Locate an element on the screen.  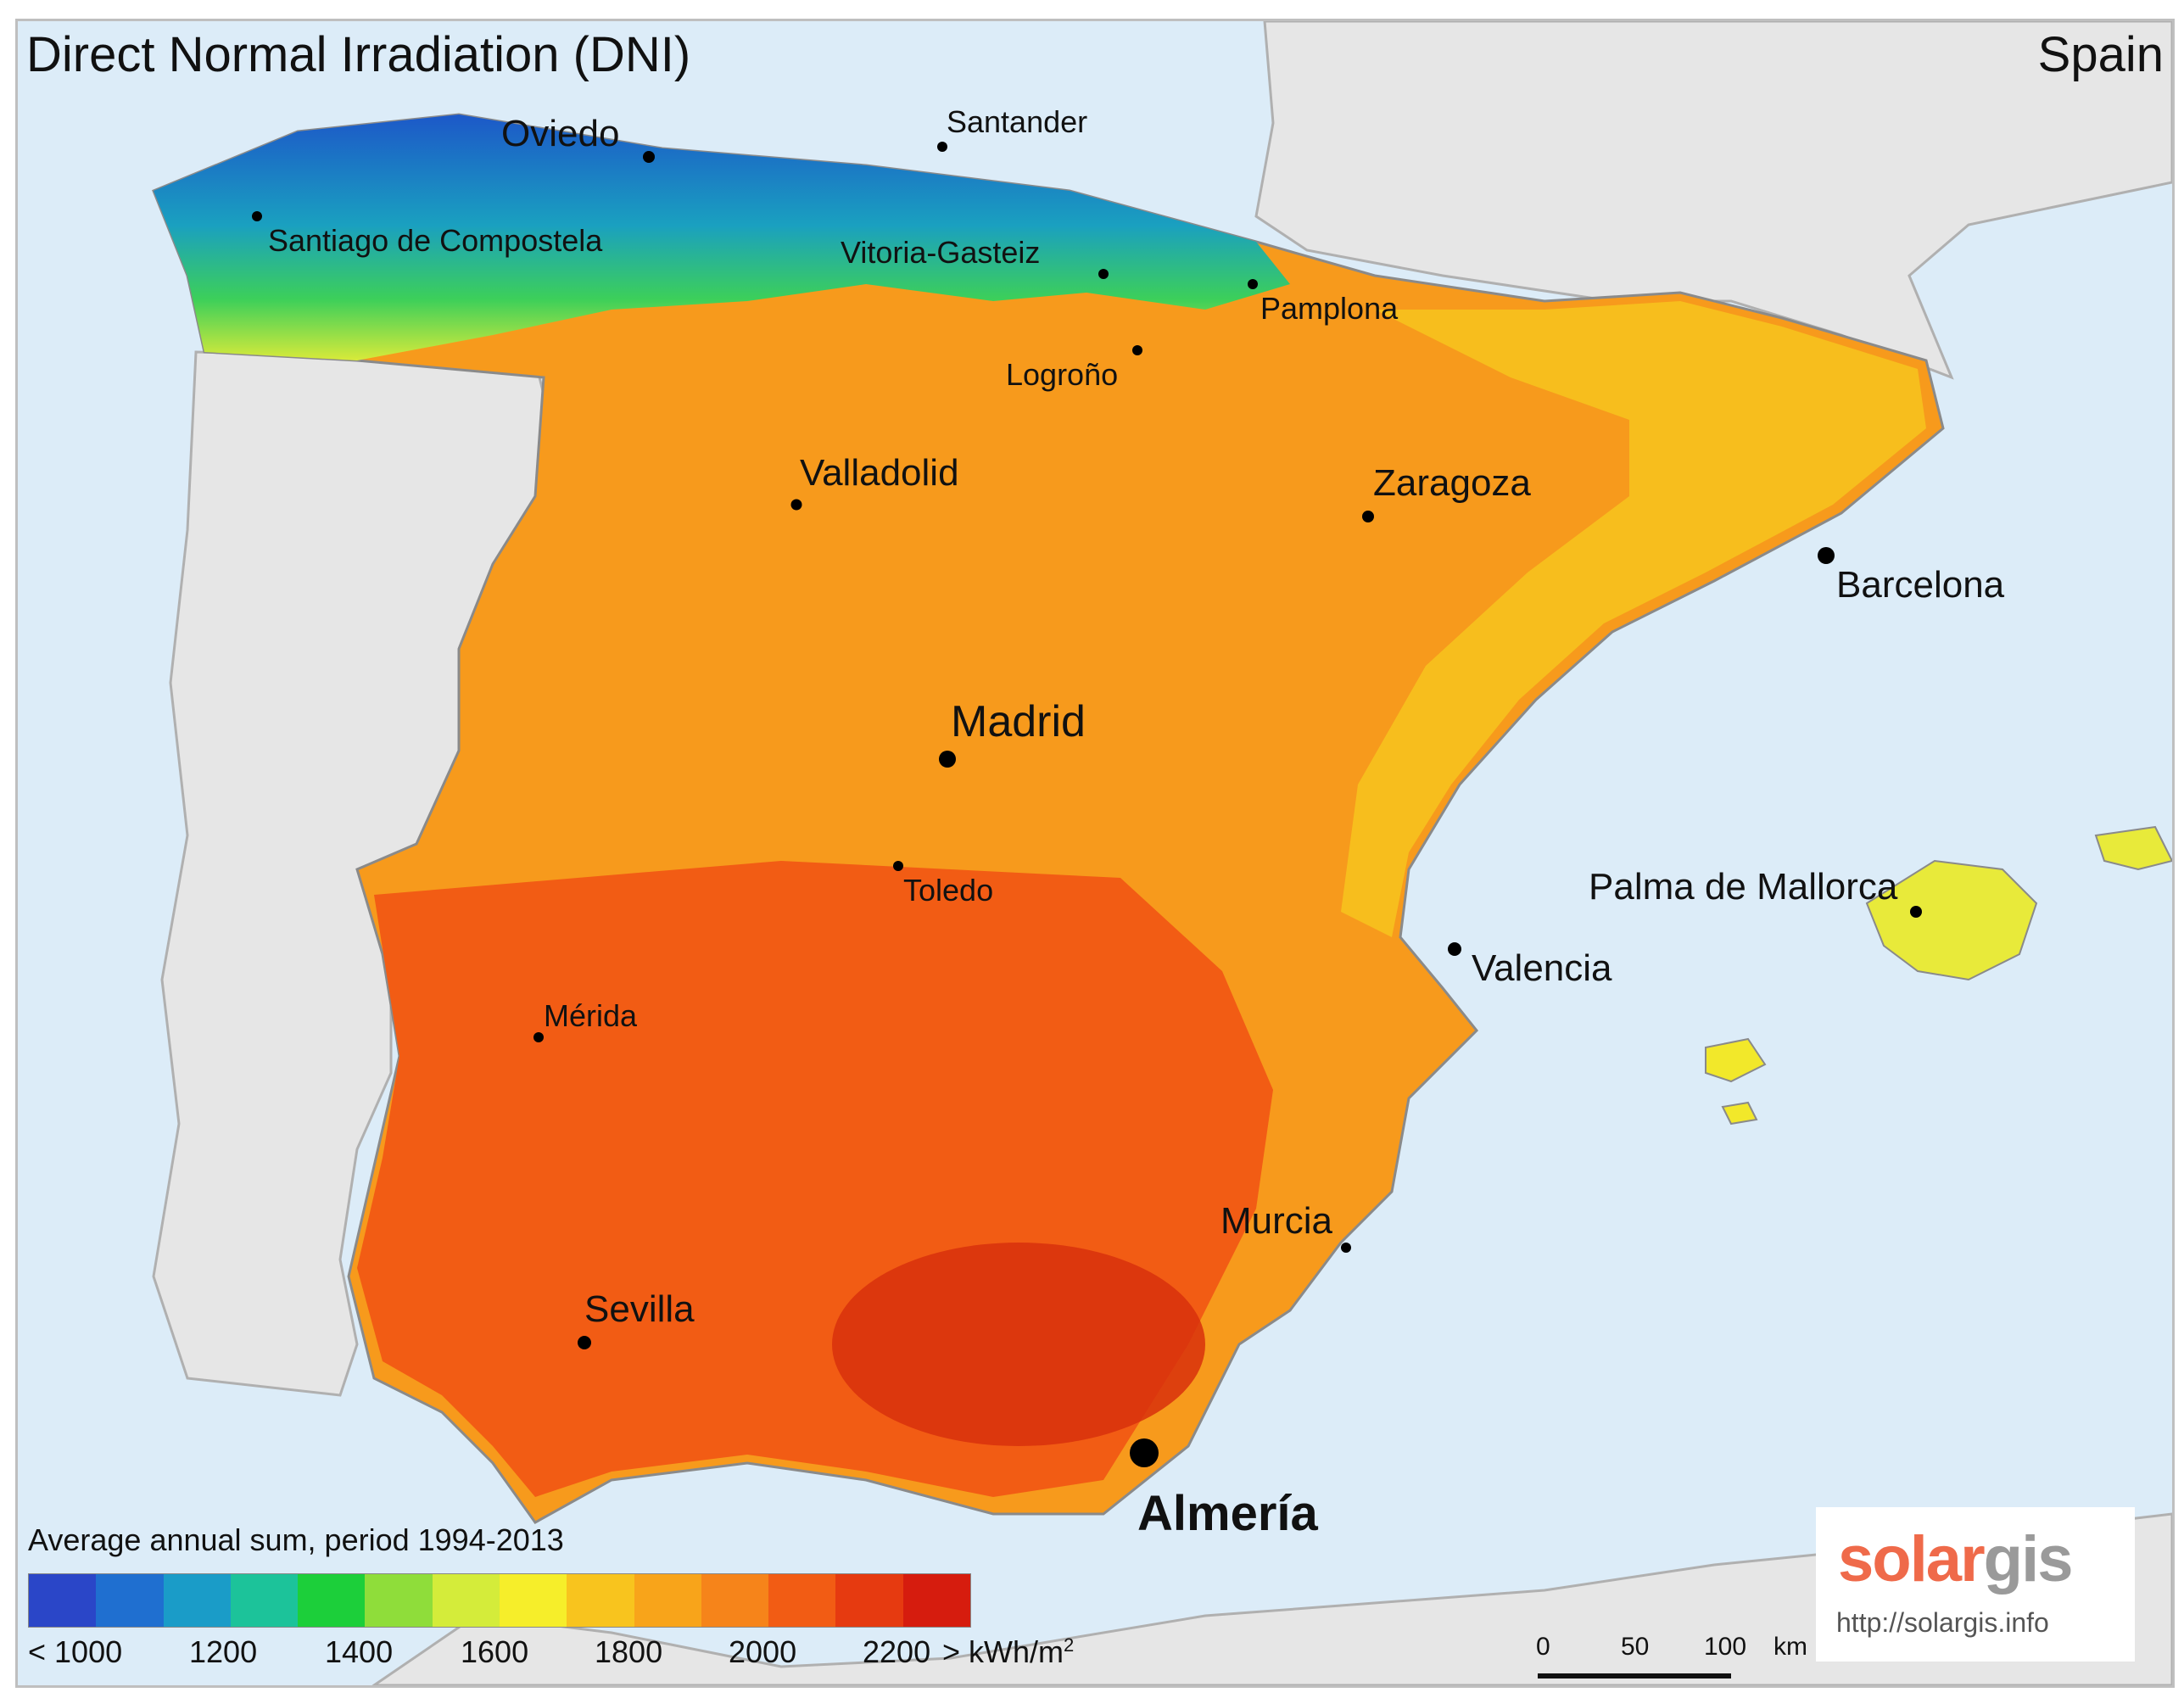
city-label-merida: Mérida is located at coordinates (591, 1015).